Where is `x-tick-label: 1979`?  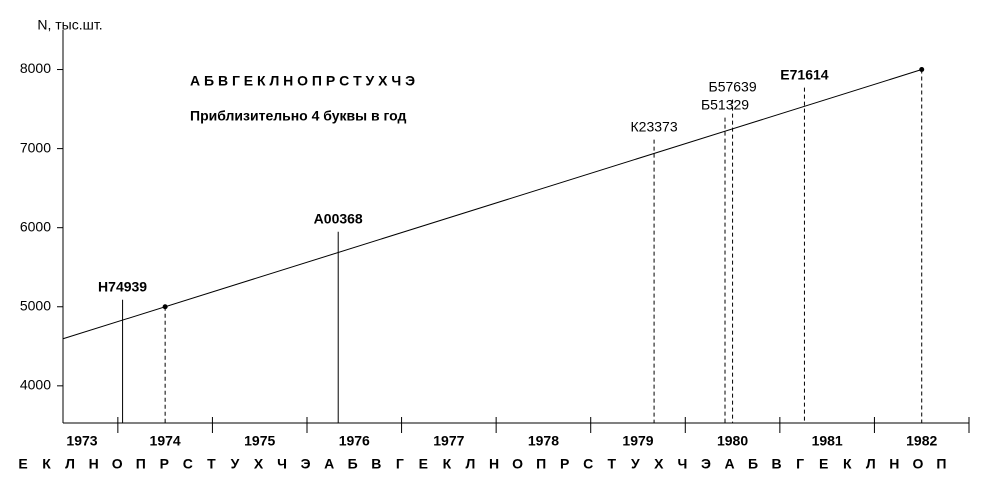 x-tick-label: 1979 is located at coordinates (637, 441).